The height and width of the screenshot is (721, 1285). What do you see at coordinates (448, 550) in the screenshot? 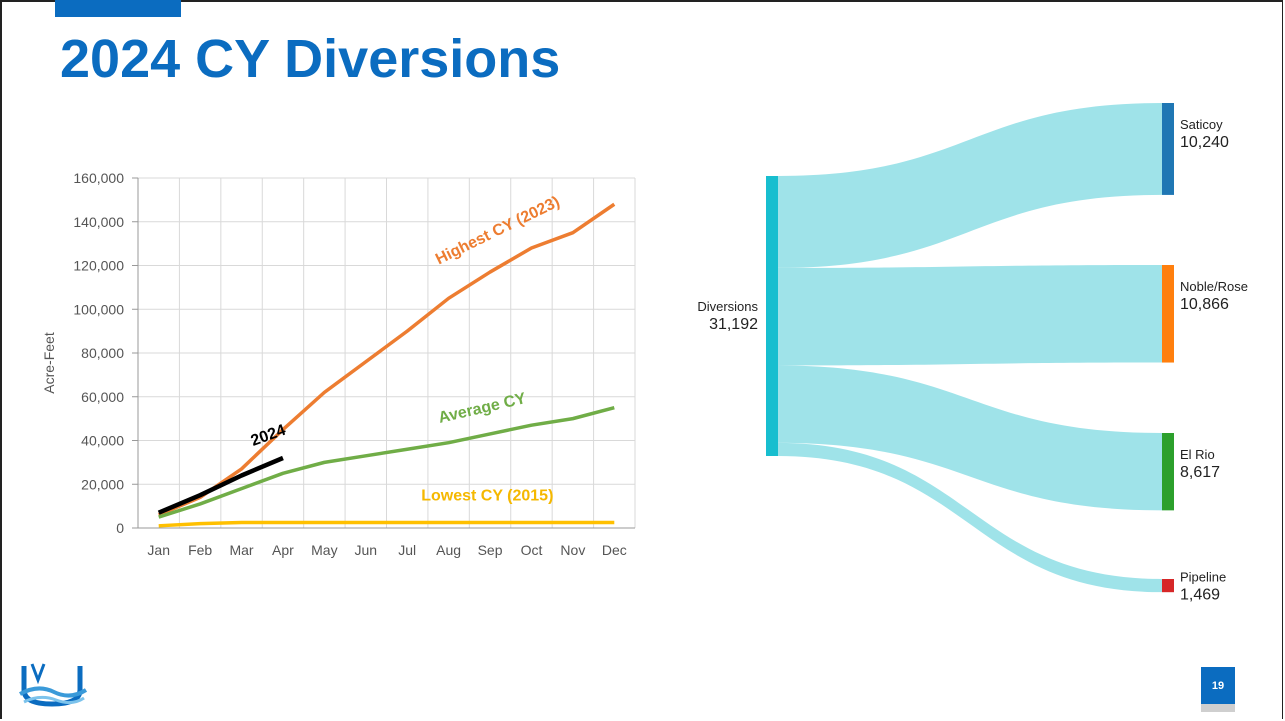
I see `x-tick-label: Aug` at bounding box center [448, 550].